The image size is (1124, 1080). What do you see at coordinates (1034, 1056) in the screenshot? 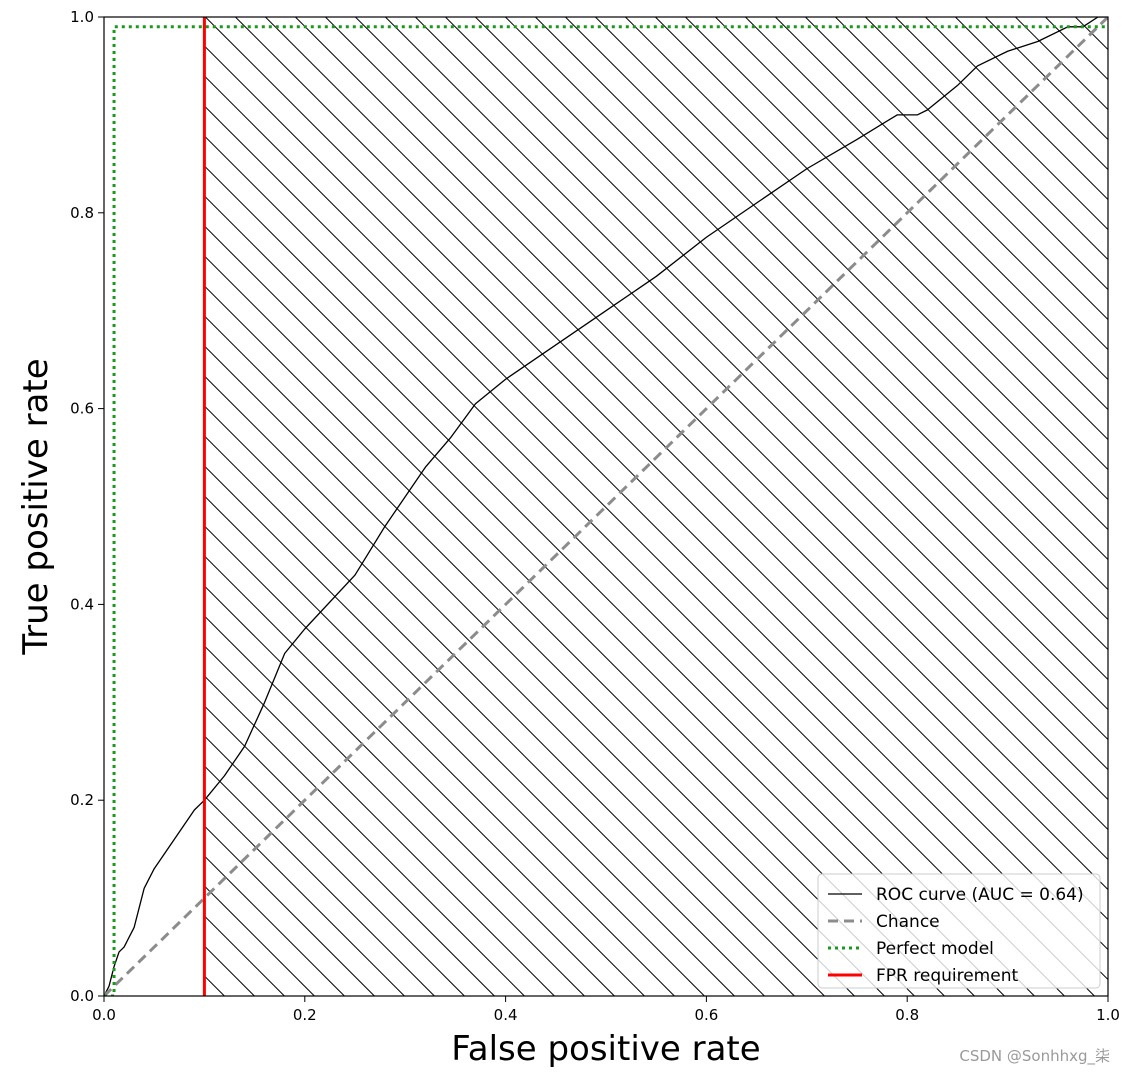
I see `watermark: CSDN @Sonhhxg_柒` at bounding box center [1034, 1056].